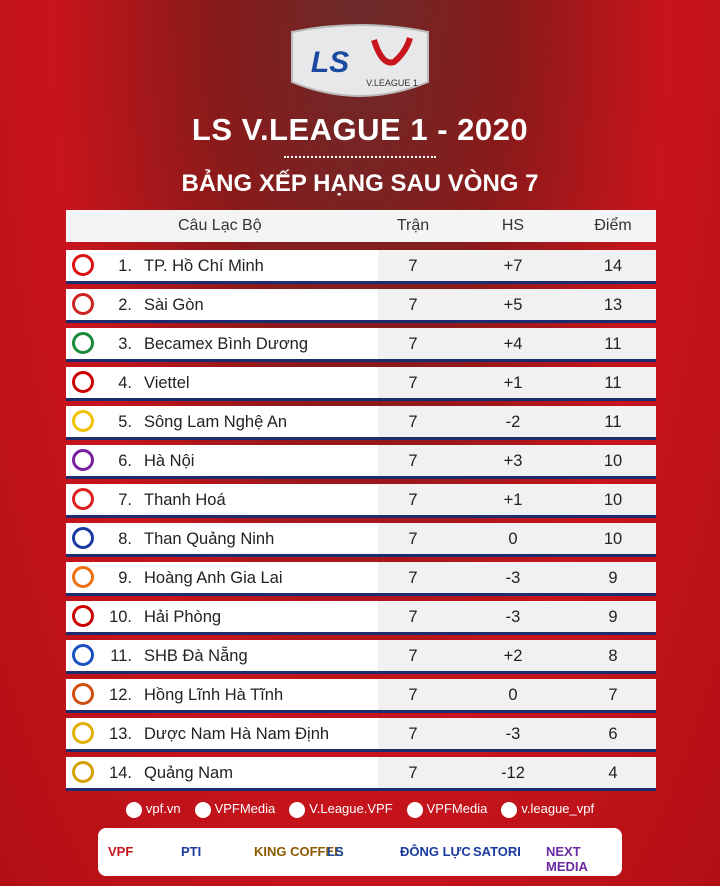 The image size is (720, 886). What do you see at coordinates (361, 267) in the screenshot?
I see `table-row: 1. TP. Hồ Chí Minh 7 +7 14` at bounding box center [361, 267].